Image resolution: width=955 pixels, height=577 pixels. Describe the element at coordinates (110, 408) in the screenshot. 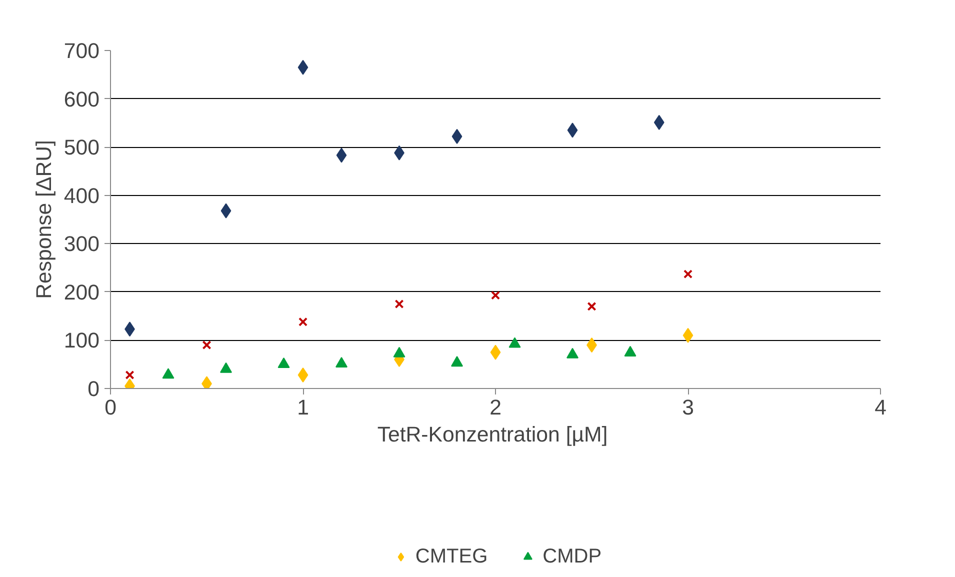

I see `x-tick-label: 0` at that location.